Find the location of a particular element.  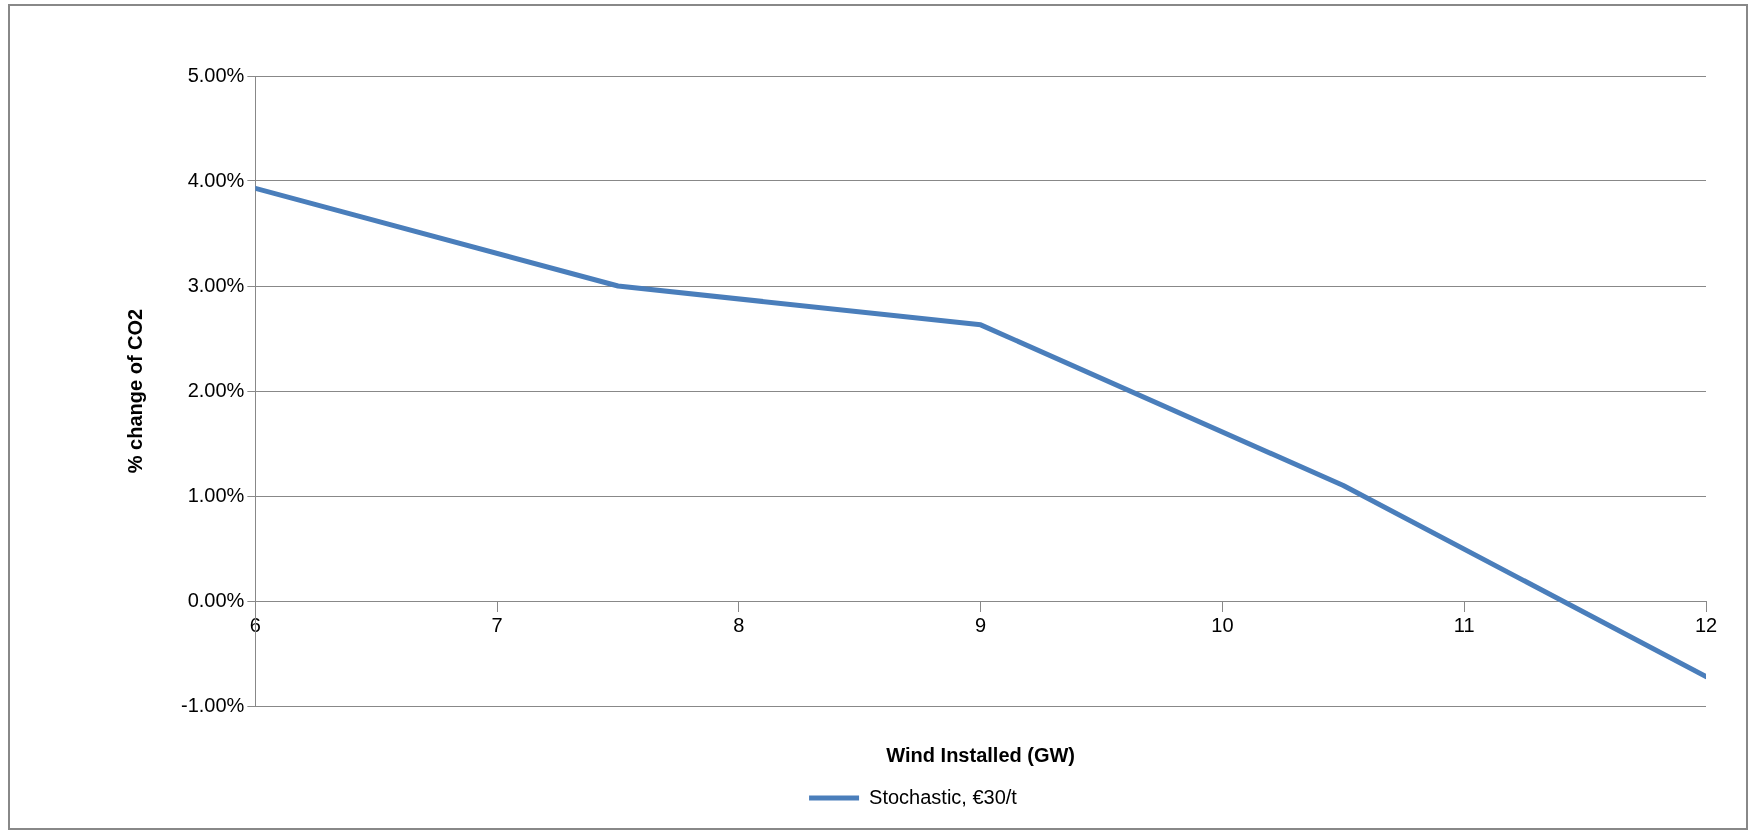

y-tick-label: -1.00% is located at coordinates (212, 704).